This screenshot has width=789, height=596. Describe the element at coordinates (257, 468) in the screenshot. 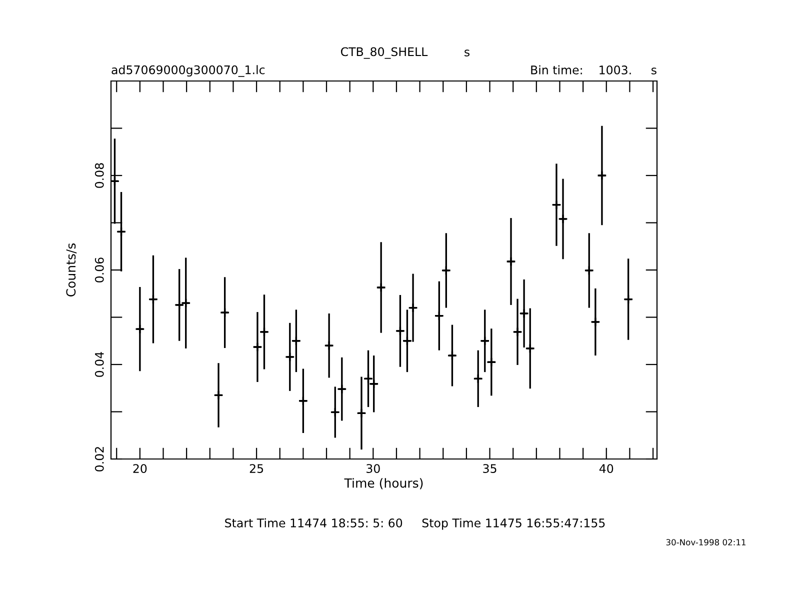

I see `x-tick-label: 25` at that location.